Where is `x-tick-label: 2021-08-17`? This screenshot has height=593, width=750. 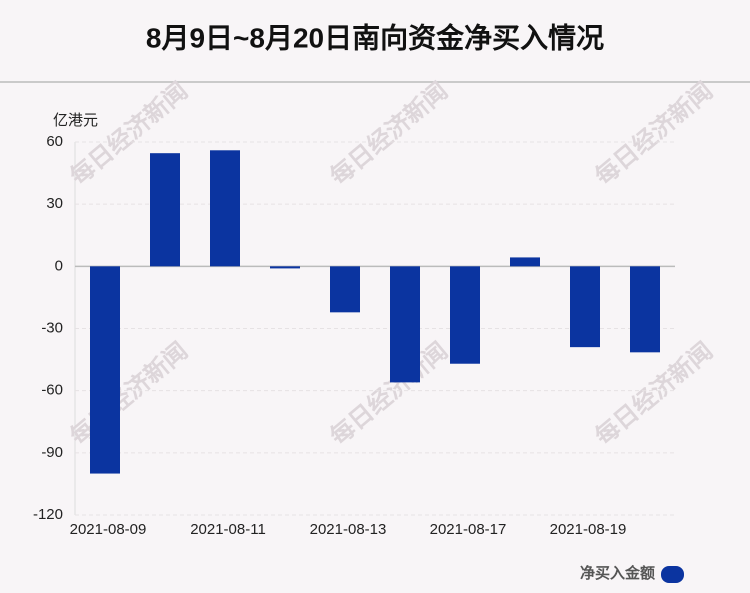 x-tick-label: 2021-08-17 is located at coordinates (468, 529).